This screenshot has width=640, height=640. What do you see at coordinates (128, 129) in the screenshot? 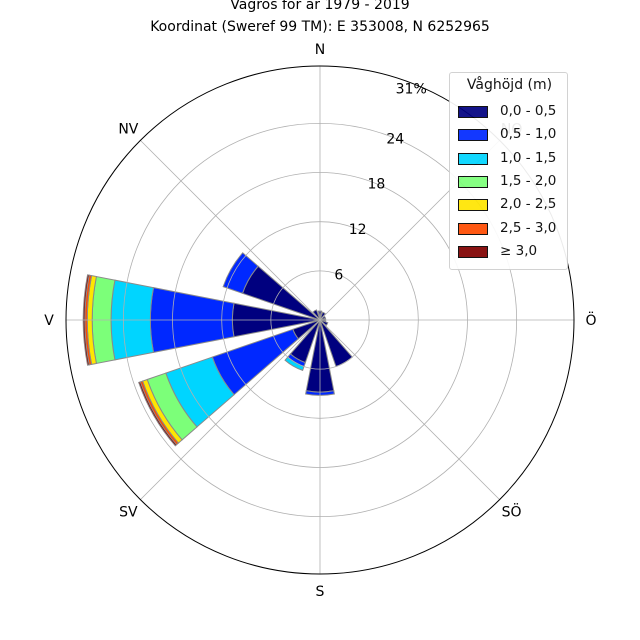
I see `direction-label-7: NV` at bounding box center [128, 129].